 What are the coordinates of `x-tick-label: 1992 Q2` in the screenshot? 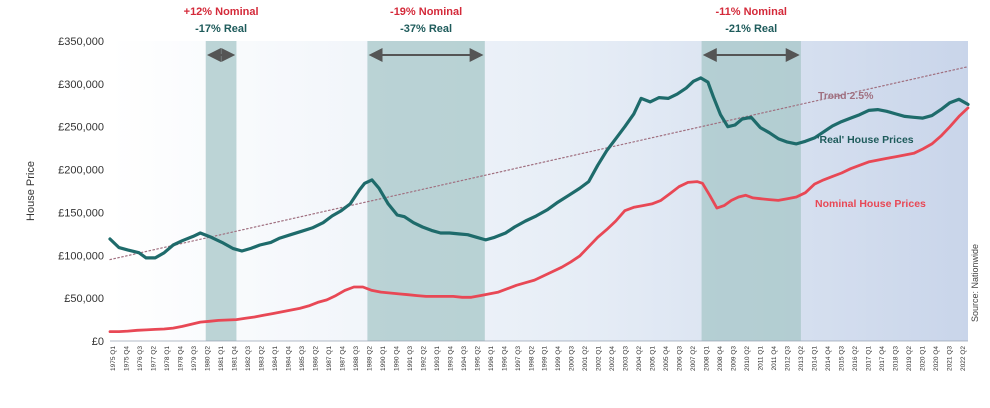 It's located at (423, 358).